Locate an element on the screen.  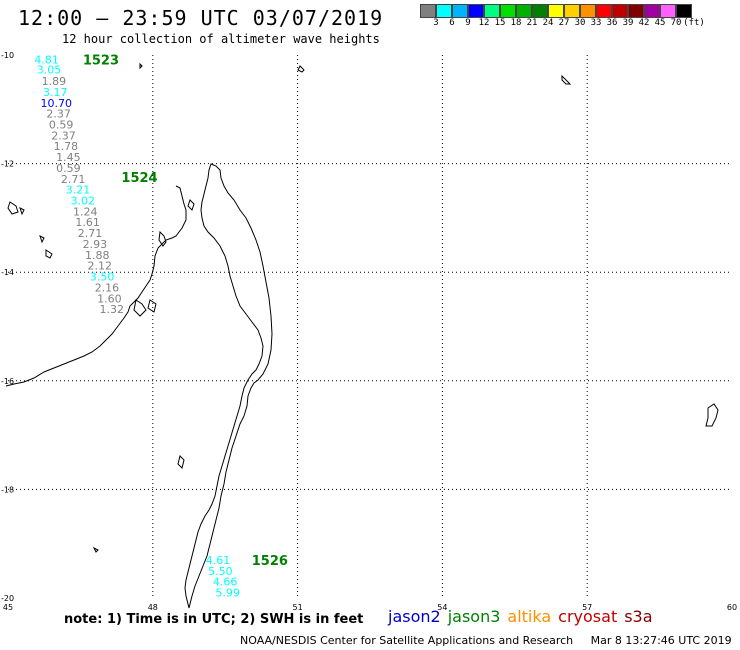
wave-height-value: 1.89 is located at coordinates (54, 81).